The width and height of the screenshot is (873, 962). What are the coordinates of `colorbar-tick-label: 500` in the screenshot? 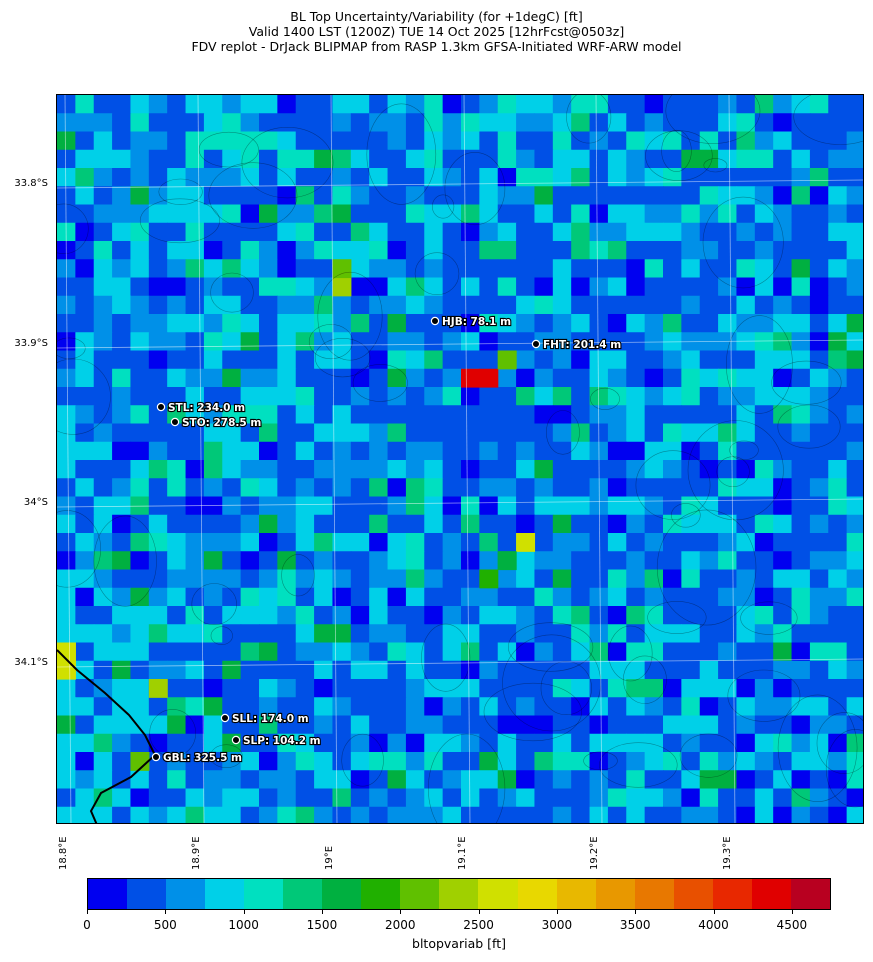 It's located at (165, 925).